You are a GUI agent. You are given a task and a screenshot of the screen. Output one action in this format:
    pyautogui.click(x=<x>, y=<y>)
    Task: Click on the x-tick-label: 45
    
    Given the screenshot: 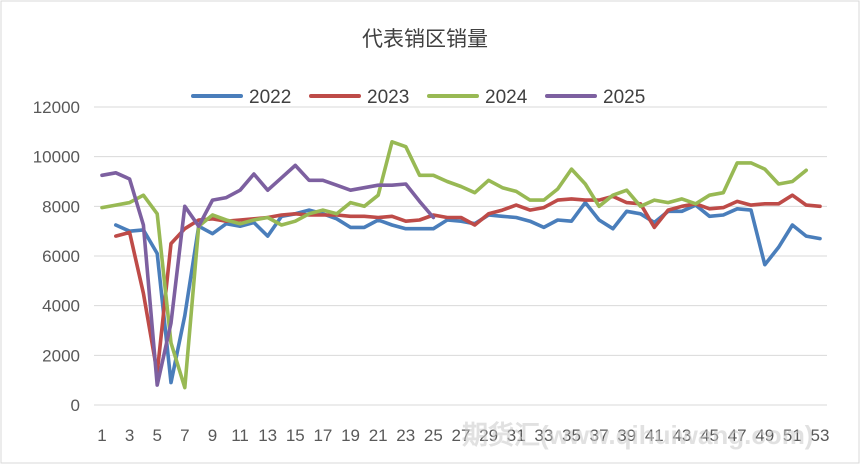 What is the action you would take?
    pyautogui.click(x=709, y=435)
    